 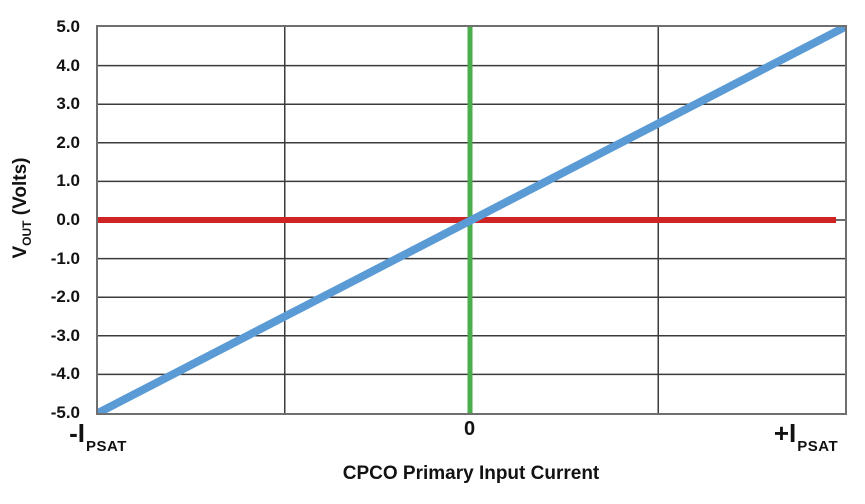 What do you see at coordinates (68, 104) in the screenshot?
I see `y-tick-label: 3.0` at bounding box center [68, 104].